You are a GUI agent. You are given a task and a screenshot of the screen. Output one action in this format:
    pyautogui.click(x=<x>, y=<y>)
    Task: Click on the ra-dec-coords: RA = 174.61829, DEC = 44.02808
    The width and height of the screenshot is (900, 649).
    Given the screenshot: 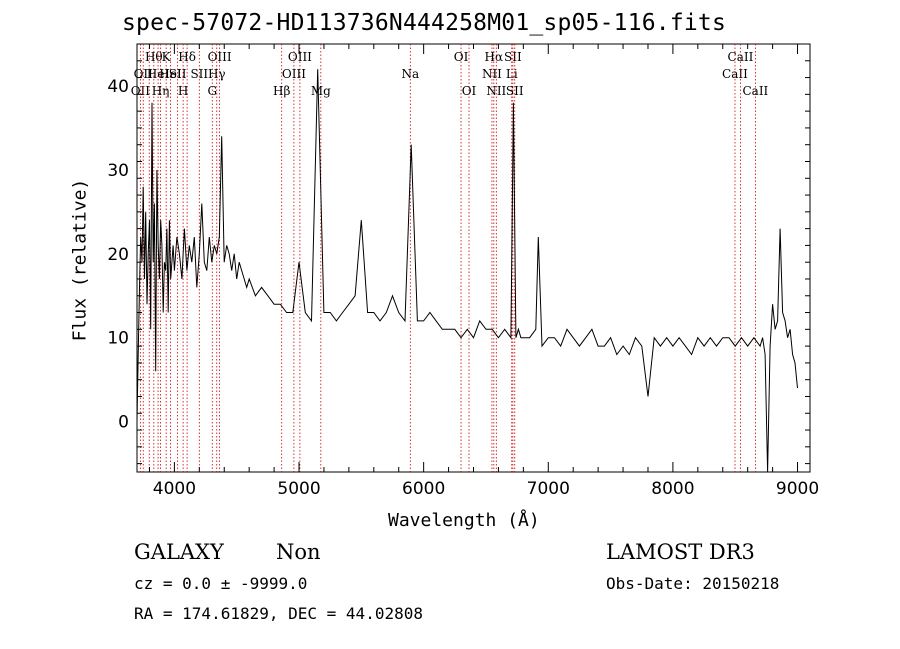 What is the action you would take?
    pyautogui.click(x=278, y=613)
    